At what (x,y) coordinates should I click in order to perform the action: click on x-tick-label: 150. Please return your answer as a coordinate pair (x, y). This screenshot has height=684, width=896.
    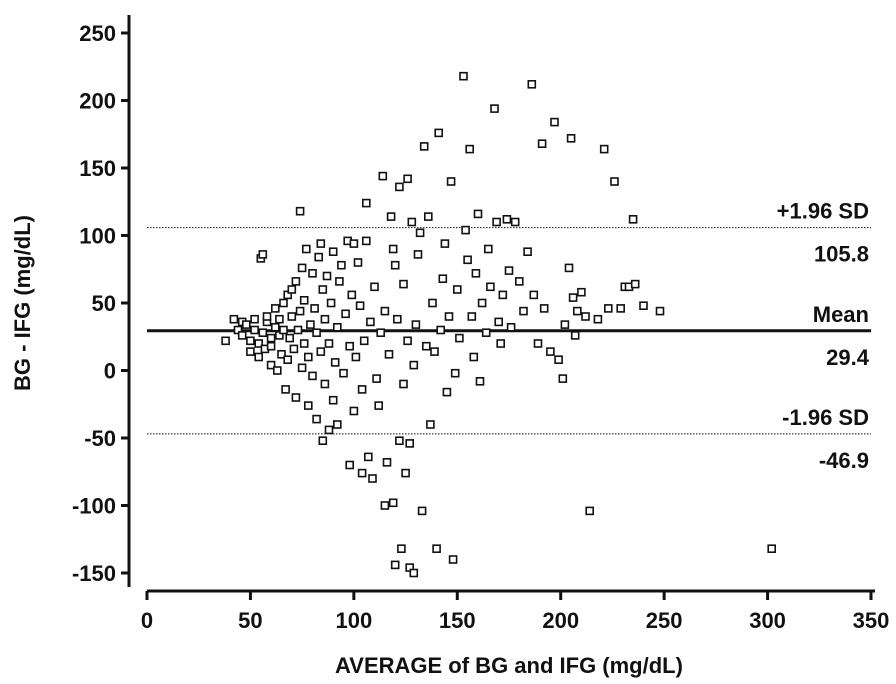
    Looking at the image, I should click on (457, 620).